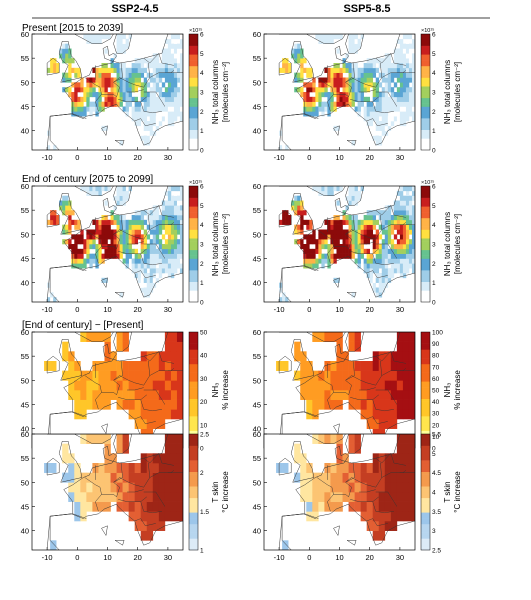  Describe the element at coordinates (434, 493) in the screenshot. I see `colorbar-tick-label: 4` at that location.